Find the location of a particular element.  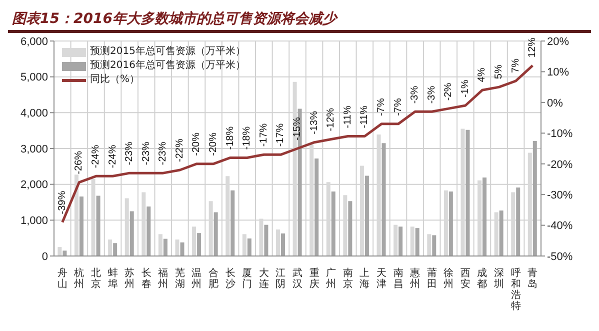

x-tick-label: 深圳 is located at coordinates (498, 278).